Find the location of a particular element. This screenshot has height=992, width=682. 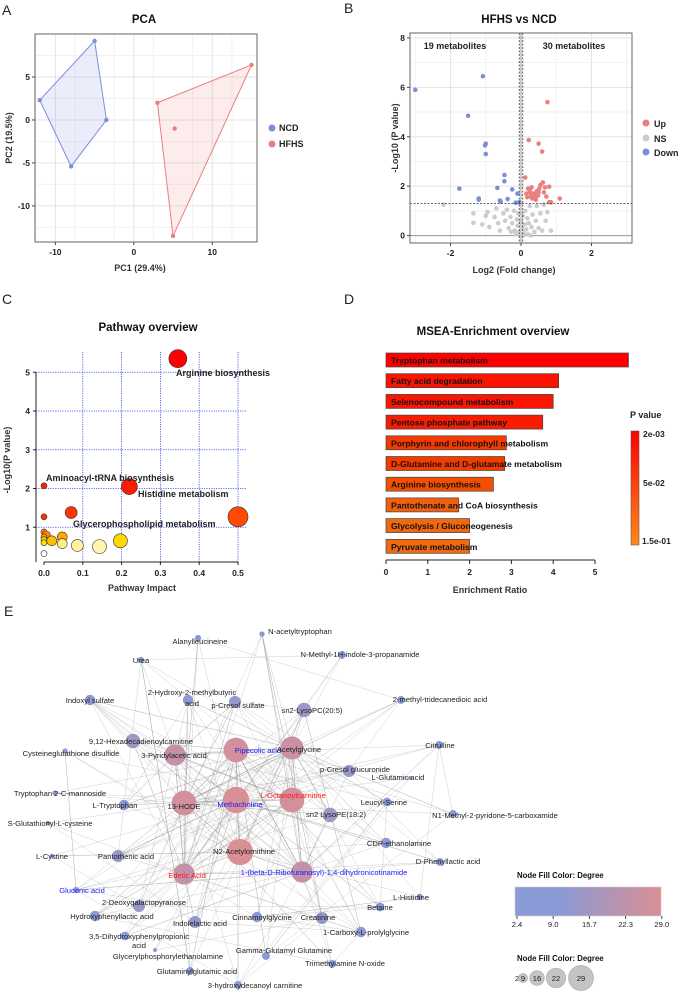

ncd-hull is located at coordinates (73, 103).